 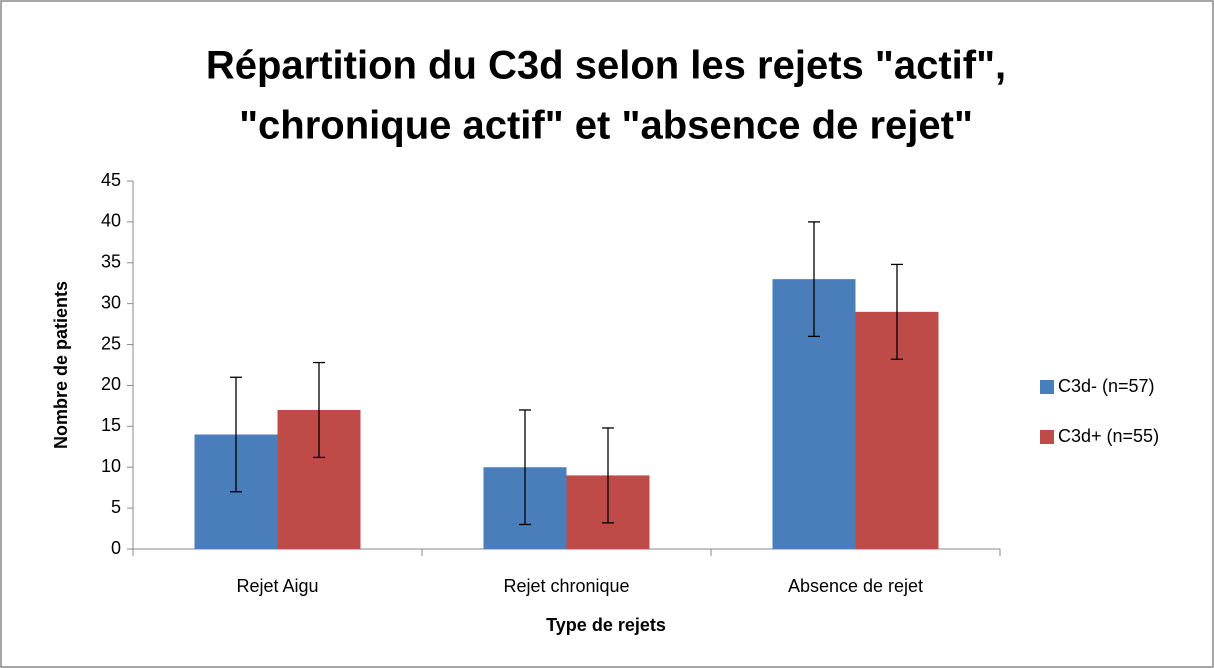 I want to click on legend-label: C3d+ (n=55), so click(x=1108, y=436).